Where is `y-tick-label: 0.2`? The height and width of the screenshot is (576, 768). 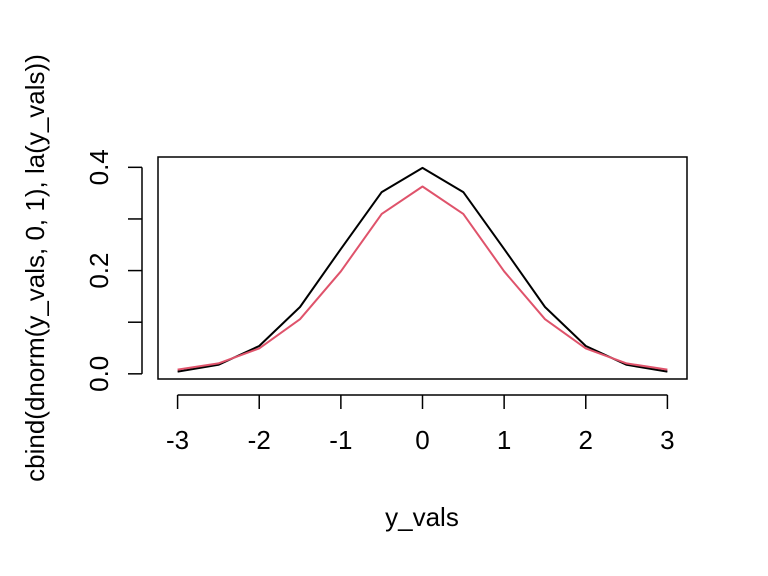 y-tick-label: 0.2 is located at coordinates (99, 271).